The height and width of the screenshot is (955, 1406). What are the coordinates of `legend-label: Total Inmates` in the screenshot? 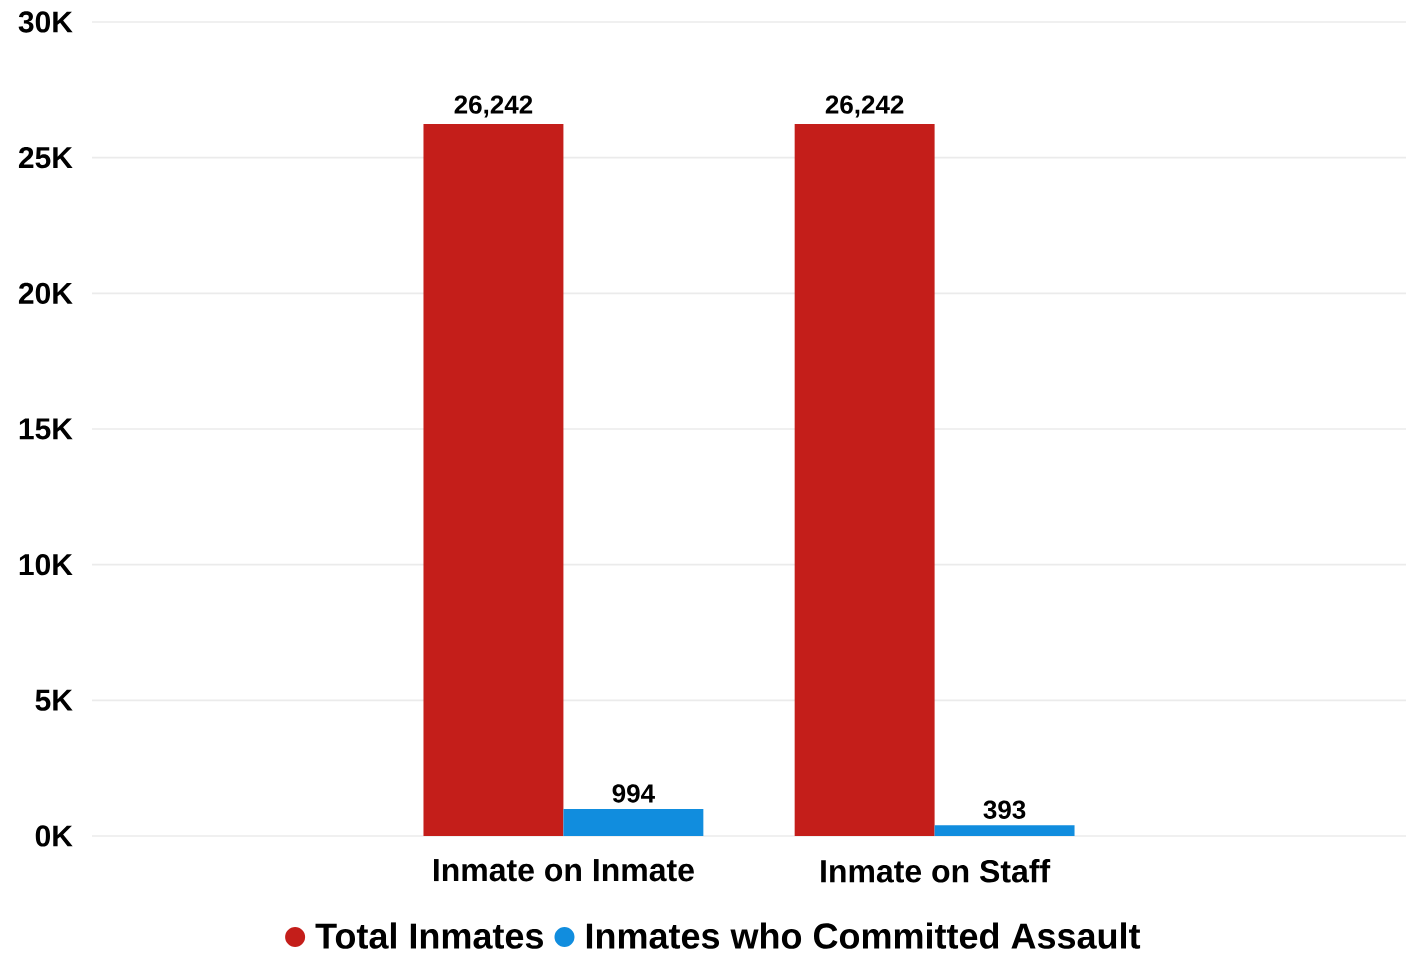 It's located at (429, 935).